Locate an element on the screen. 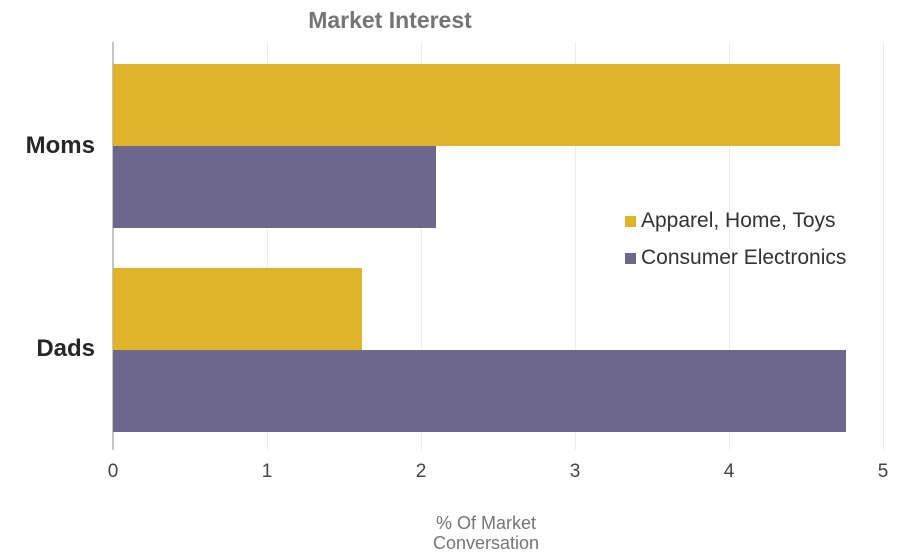  x-tick-label: 2 is located at coordinates (421, 471).